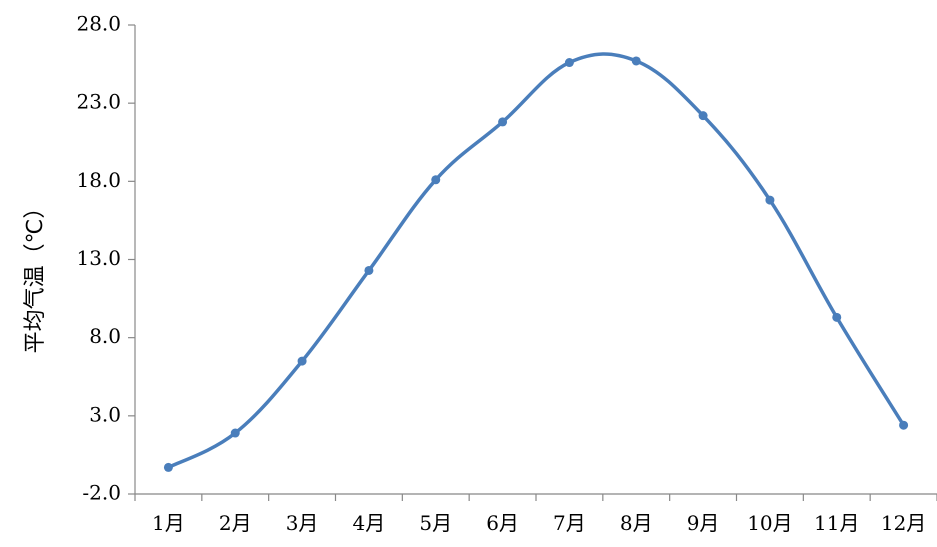  What do you see at coordinates (769, 523) in the screenshot?
I see `x-tick-label: 10月` at bounding box center [769, 523].